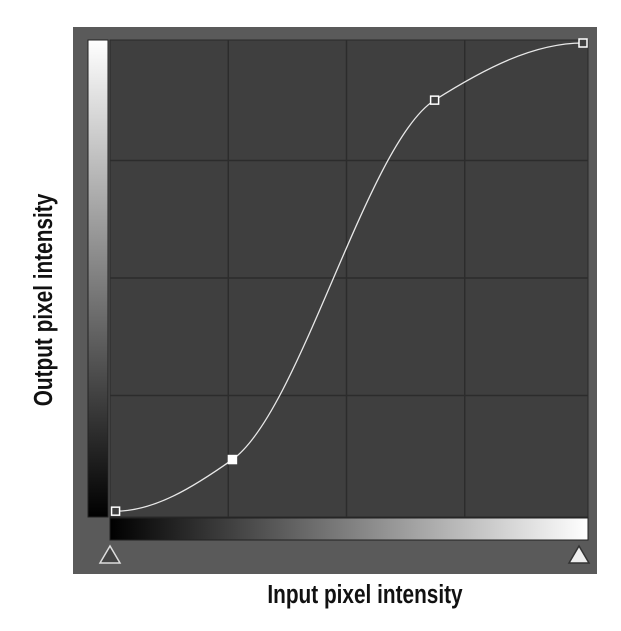 The image size is (621, 631). I want to click on x-axis-label: Input pixel intensity, so click(364, 594).